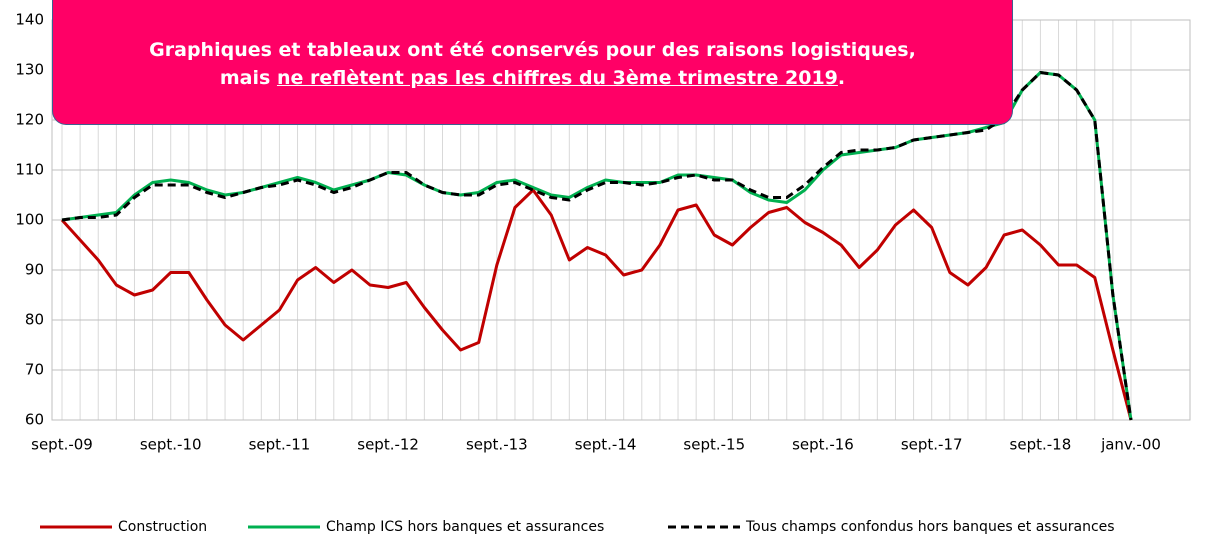 The height and width of the screenshot is (546, 1205). I want to click on banner-text: ., so click(841, 78).